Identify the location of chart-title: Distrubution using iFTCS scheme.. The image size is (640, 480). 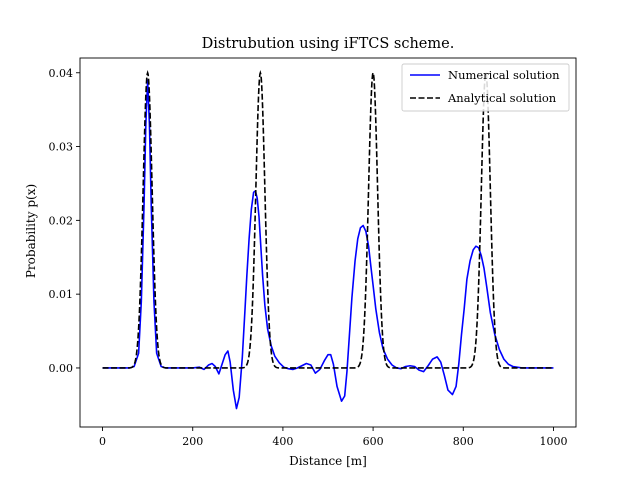
(328, 44).